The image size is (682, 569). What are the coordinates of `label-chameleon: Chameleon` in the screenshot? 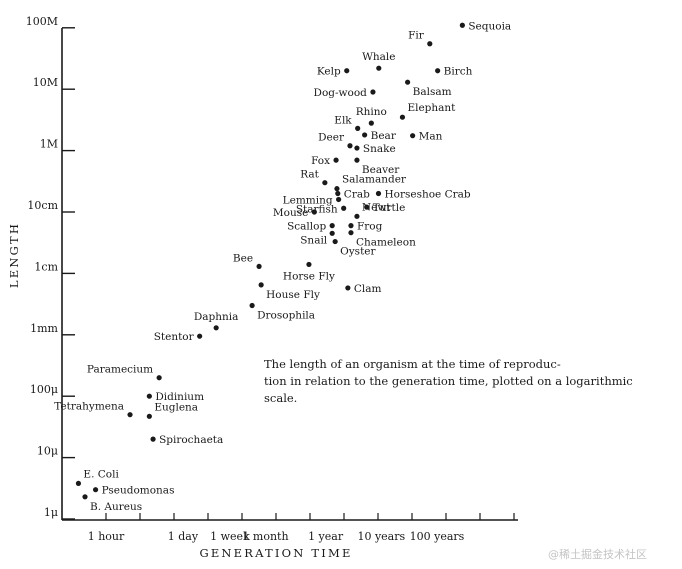 It's located at (386, 243).